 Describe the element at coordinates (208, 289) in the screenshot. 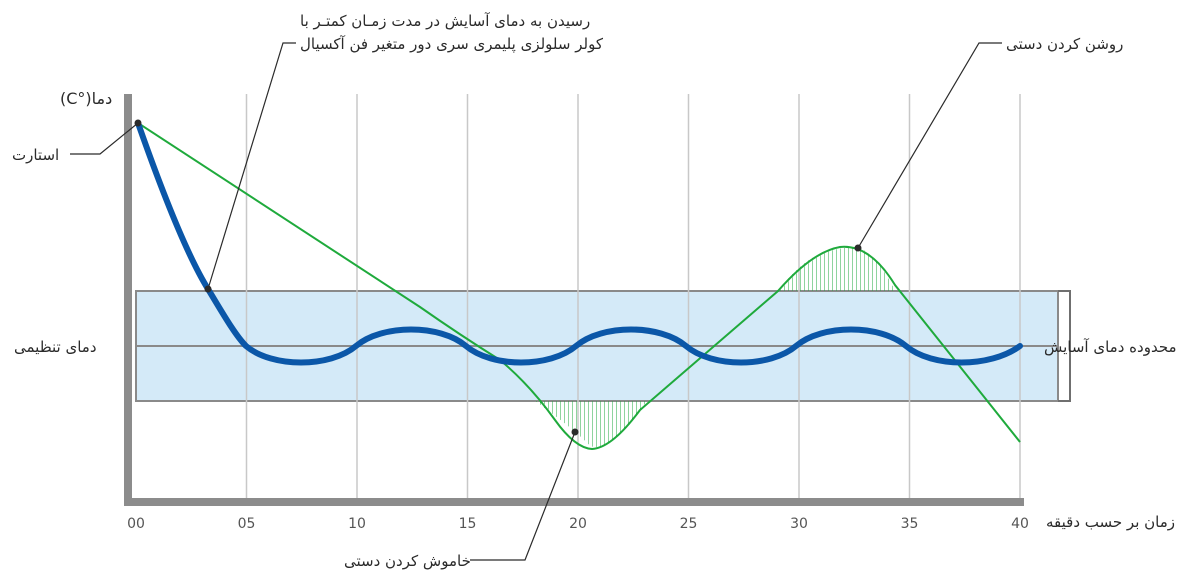

I see `reach-dot` at that location.